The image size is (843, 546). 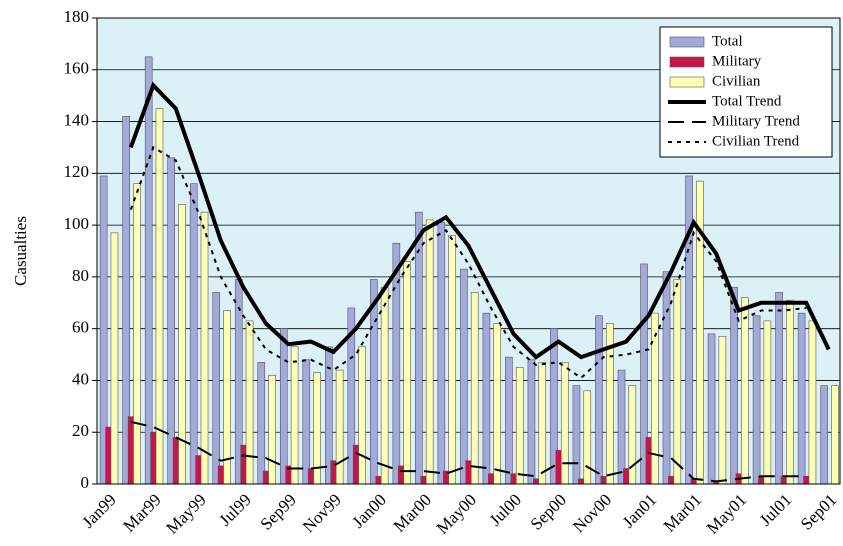 I want to click on y-tick-label: 40, so click(x=80, y=378).